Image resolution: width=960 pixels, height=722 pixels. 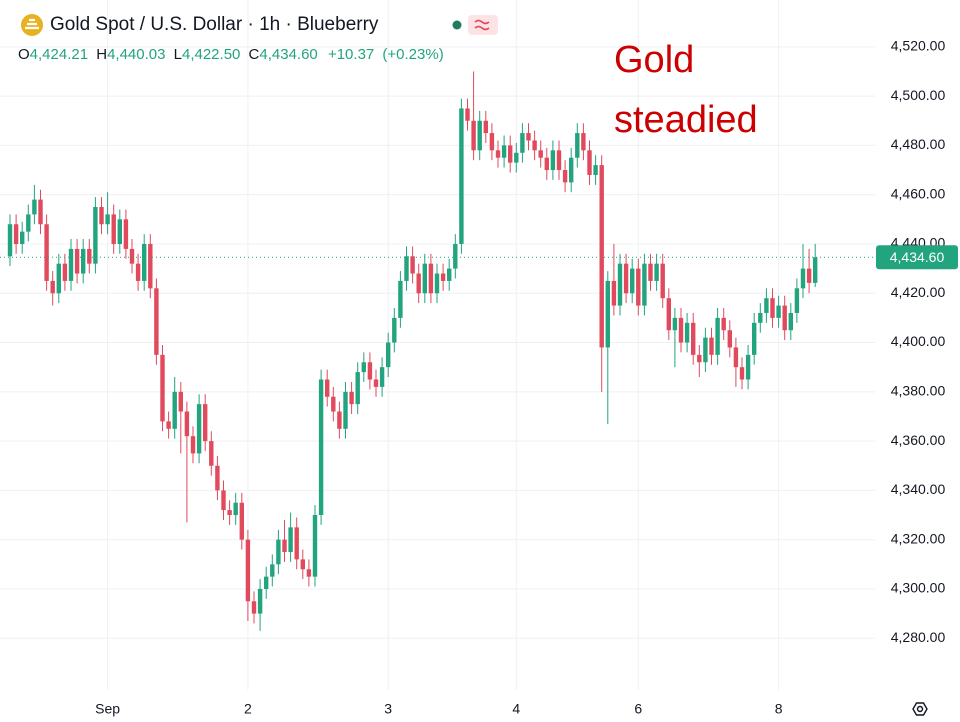 What do you see at coordinates (214, 24) in the screenshot?
I see `chart-title: Gold Spot / U.S. Dollar · 1h · Blueberry` at bounding box center [214, 24].